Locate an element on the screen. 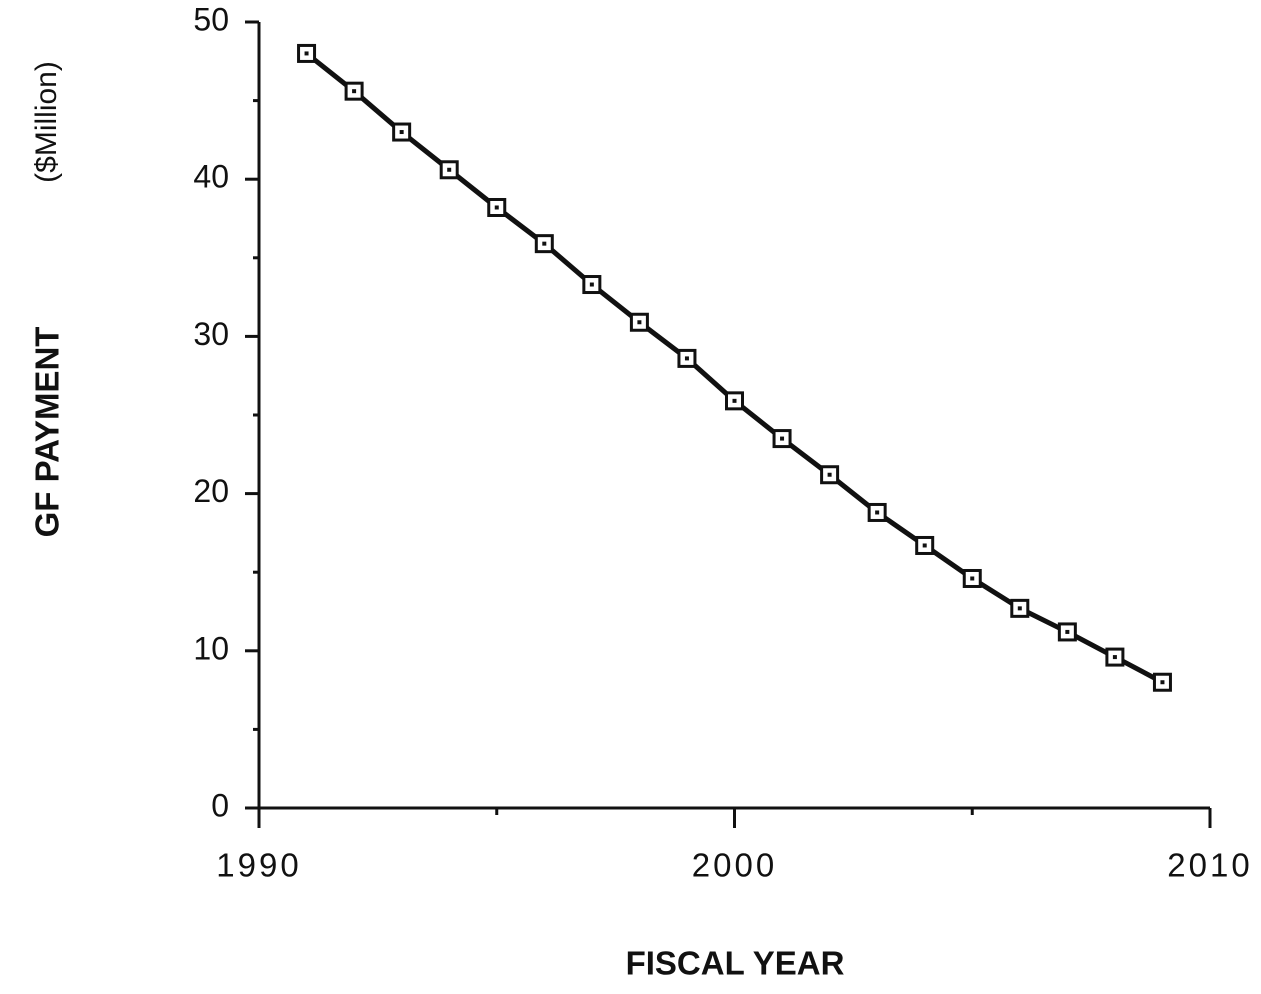 The width and height of the screenshot is (1261, 994). y-tick-label: 30 is located at coordinates (211, 334).